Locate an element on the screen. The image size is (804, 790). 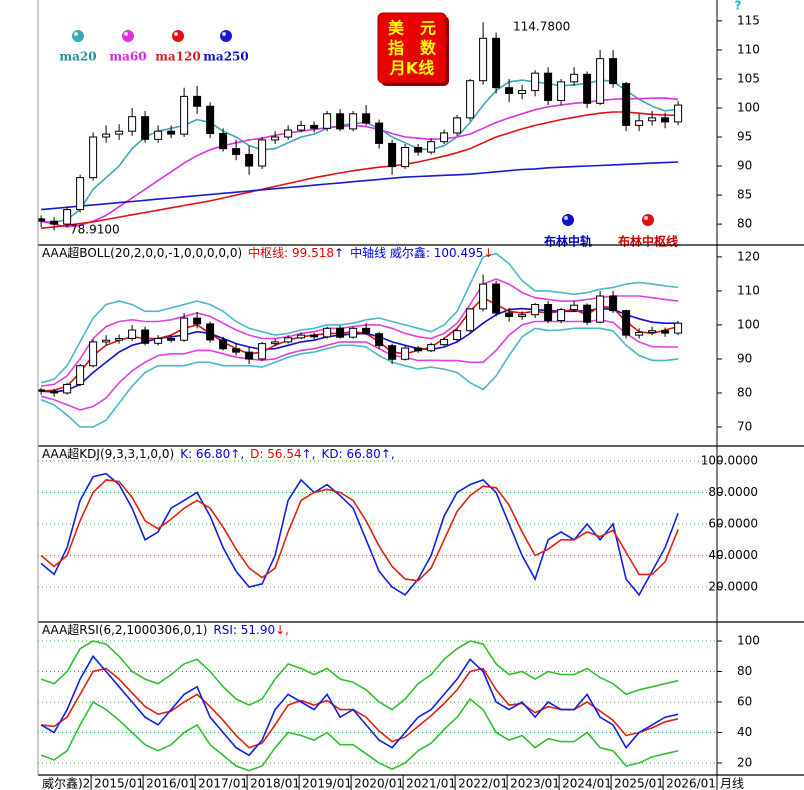
panel-title: AAA超KDJ(9,3,3,1,0,0) is located at coordinates (108, 453).